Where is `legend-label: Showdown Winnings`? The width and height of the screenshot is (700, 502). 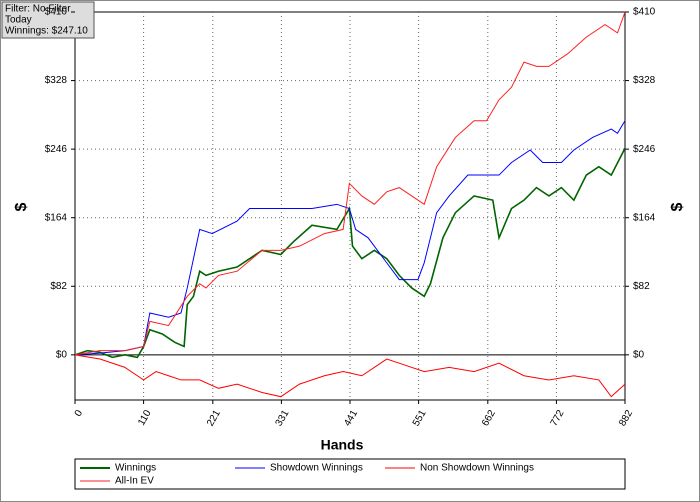
legend-label: Showdown Winnings is located at coordinates (316, 468).